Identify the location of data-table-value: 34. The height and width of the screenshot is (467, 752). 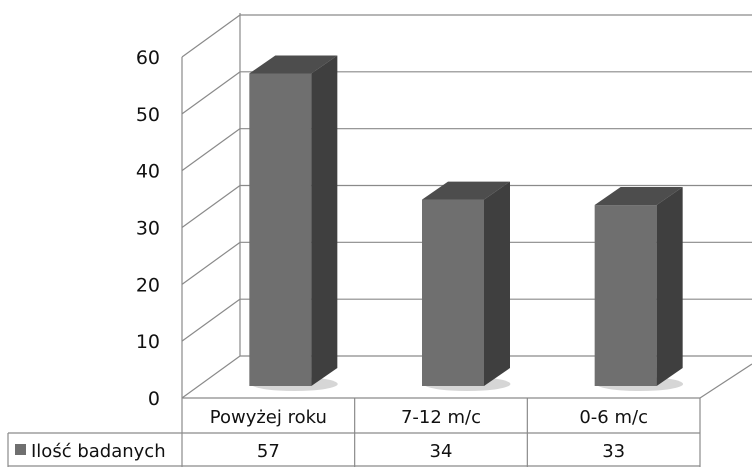
(441, 451).